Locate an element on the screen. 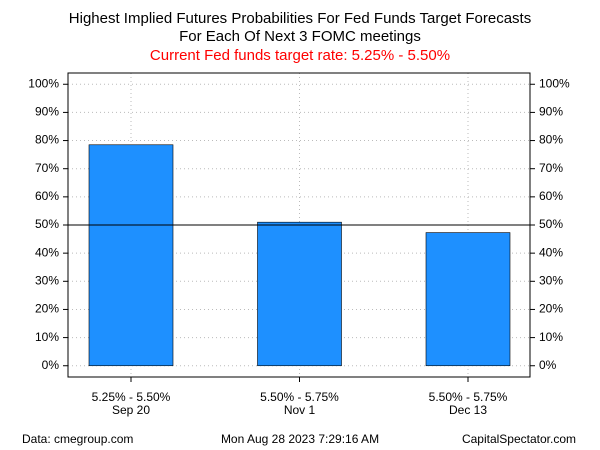  footer-left: Data: cmegroup.com is located at coordinates (77, 439).